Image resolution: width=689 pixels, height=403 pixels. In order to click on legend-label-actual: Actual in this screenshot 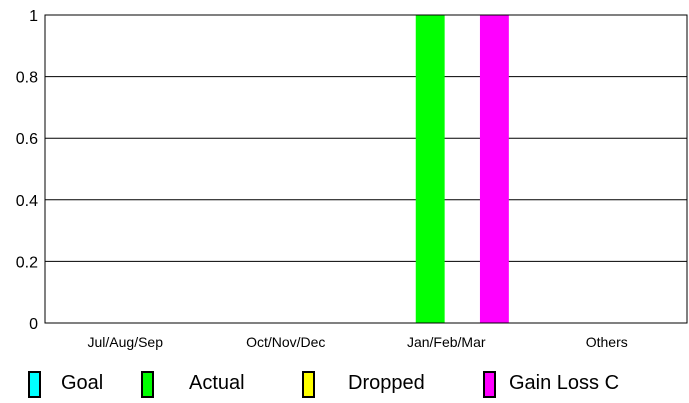, I will do `click(217, 383)`.